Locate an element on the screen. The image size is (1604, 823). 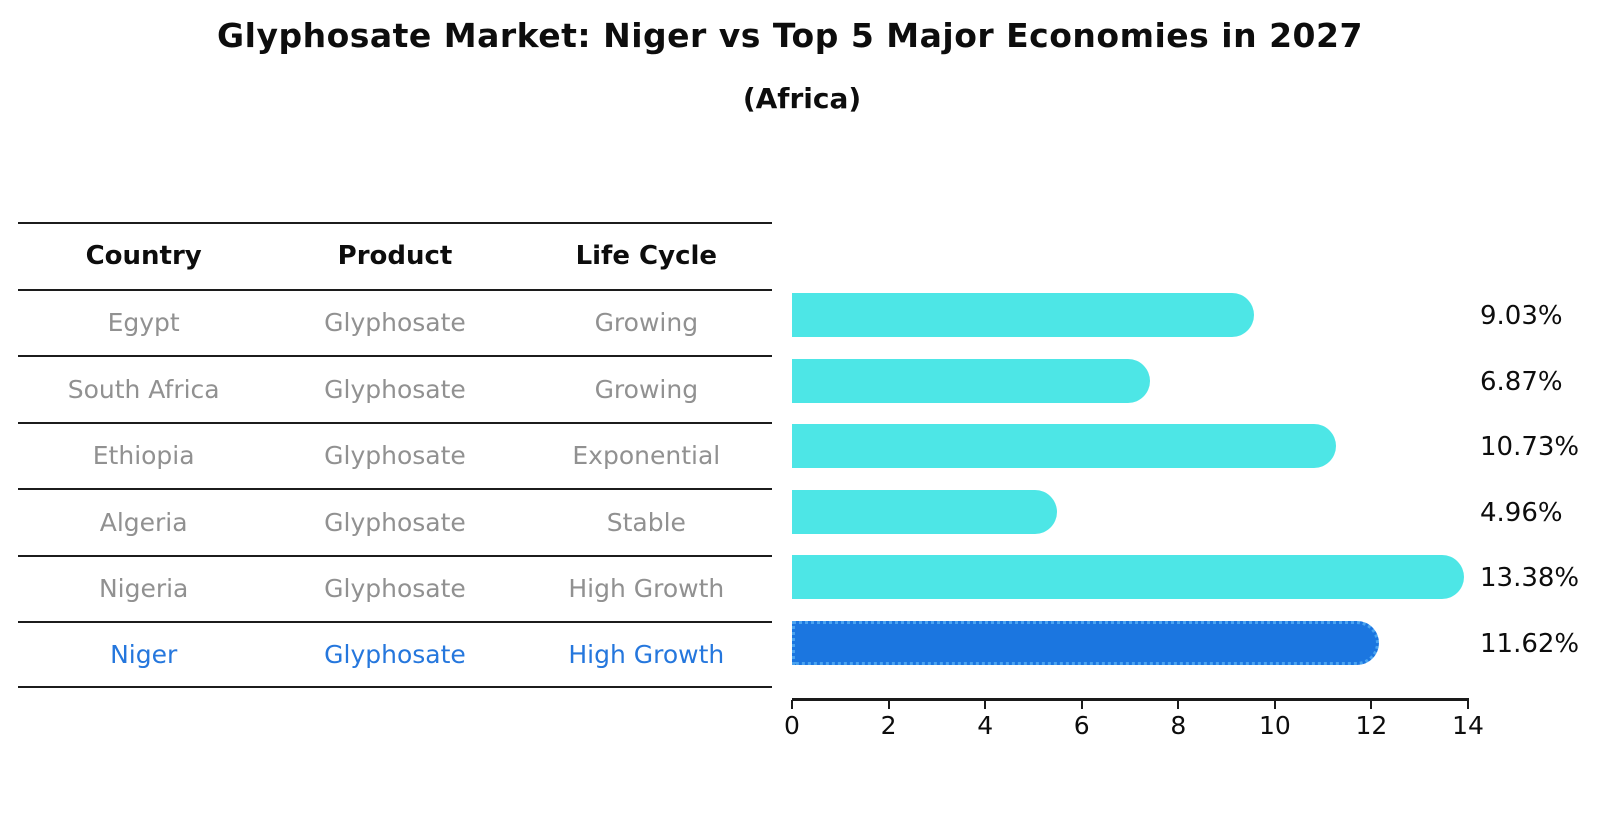
table-row: Algeria Glyphosate Stable is located at coordinates (395, 521).